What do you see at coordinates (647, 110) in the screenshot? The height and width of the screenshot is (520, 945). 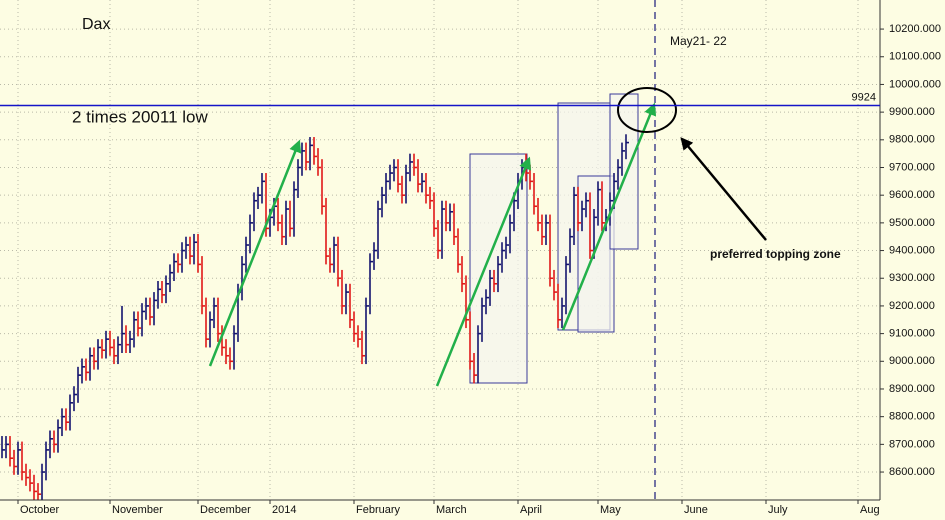 I see `topping-circle` at bounding box center [647, 110].